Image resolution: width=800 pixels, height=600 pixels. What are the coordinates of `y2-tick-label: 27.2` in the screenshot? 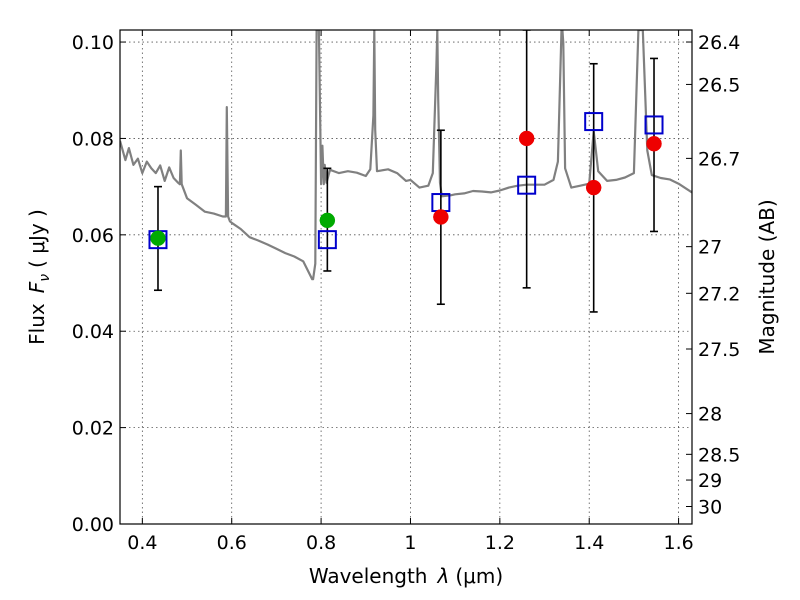 It's located at (719, 294).